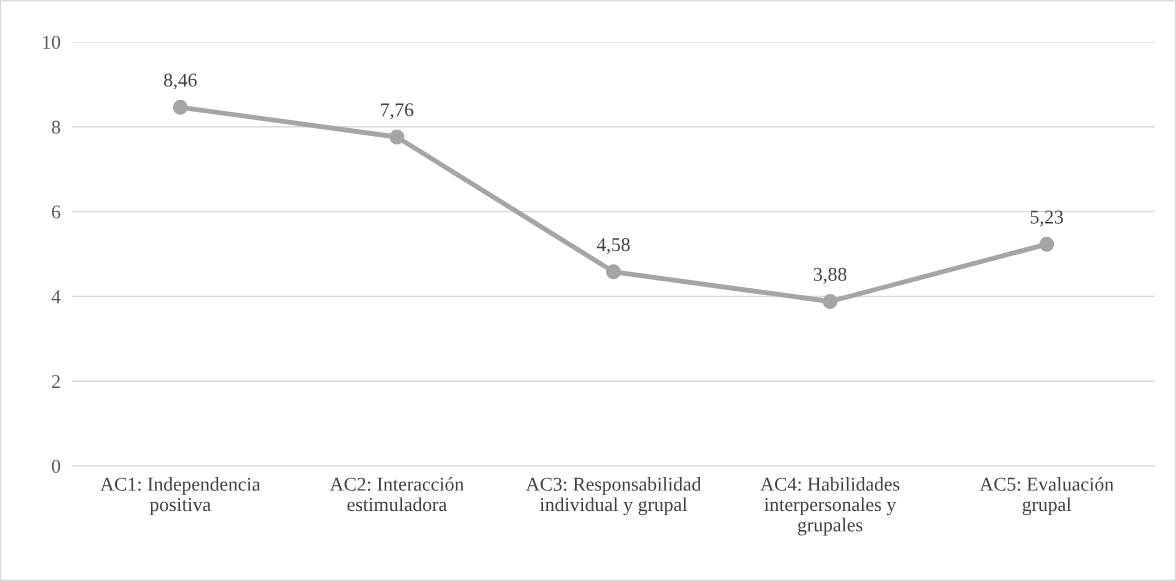 This screenshot has width=1176, height=581. What do you see at coordinates (180, 496) in the screenshot?
I see `x-tick-label: AC1: Independencia positiva` at bounding box center [180, 496].